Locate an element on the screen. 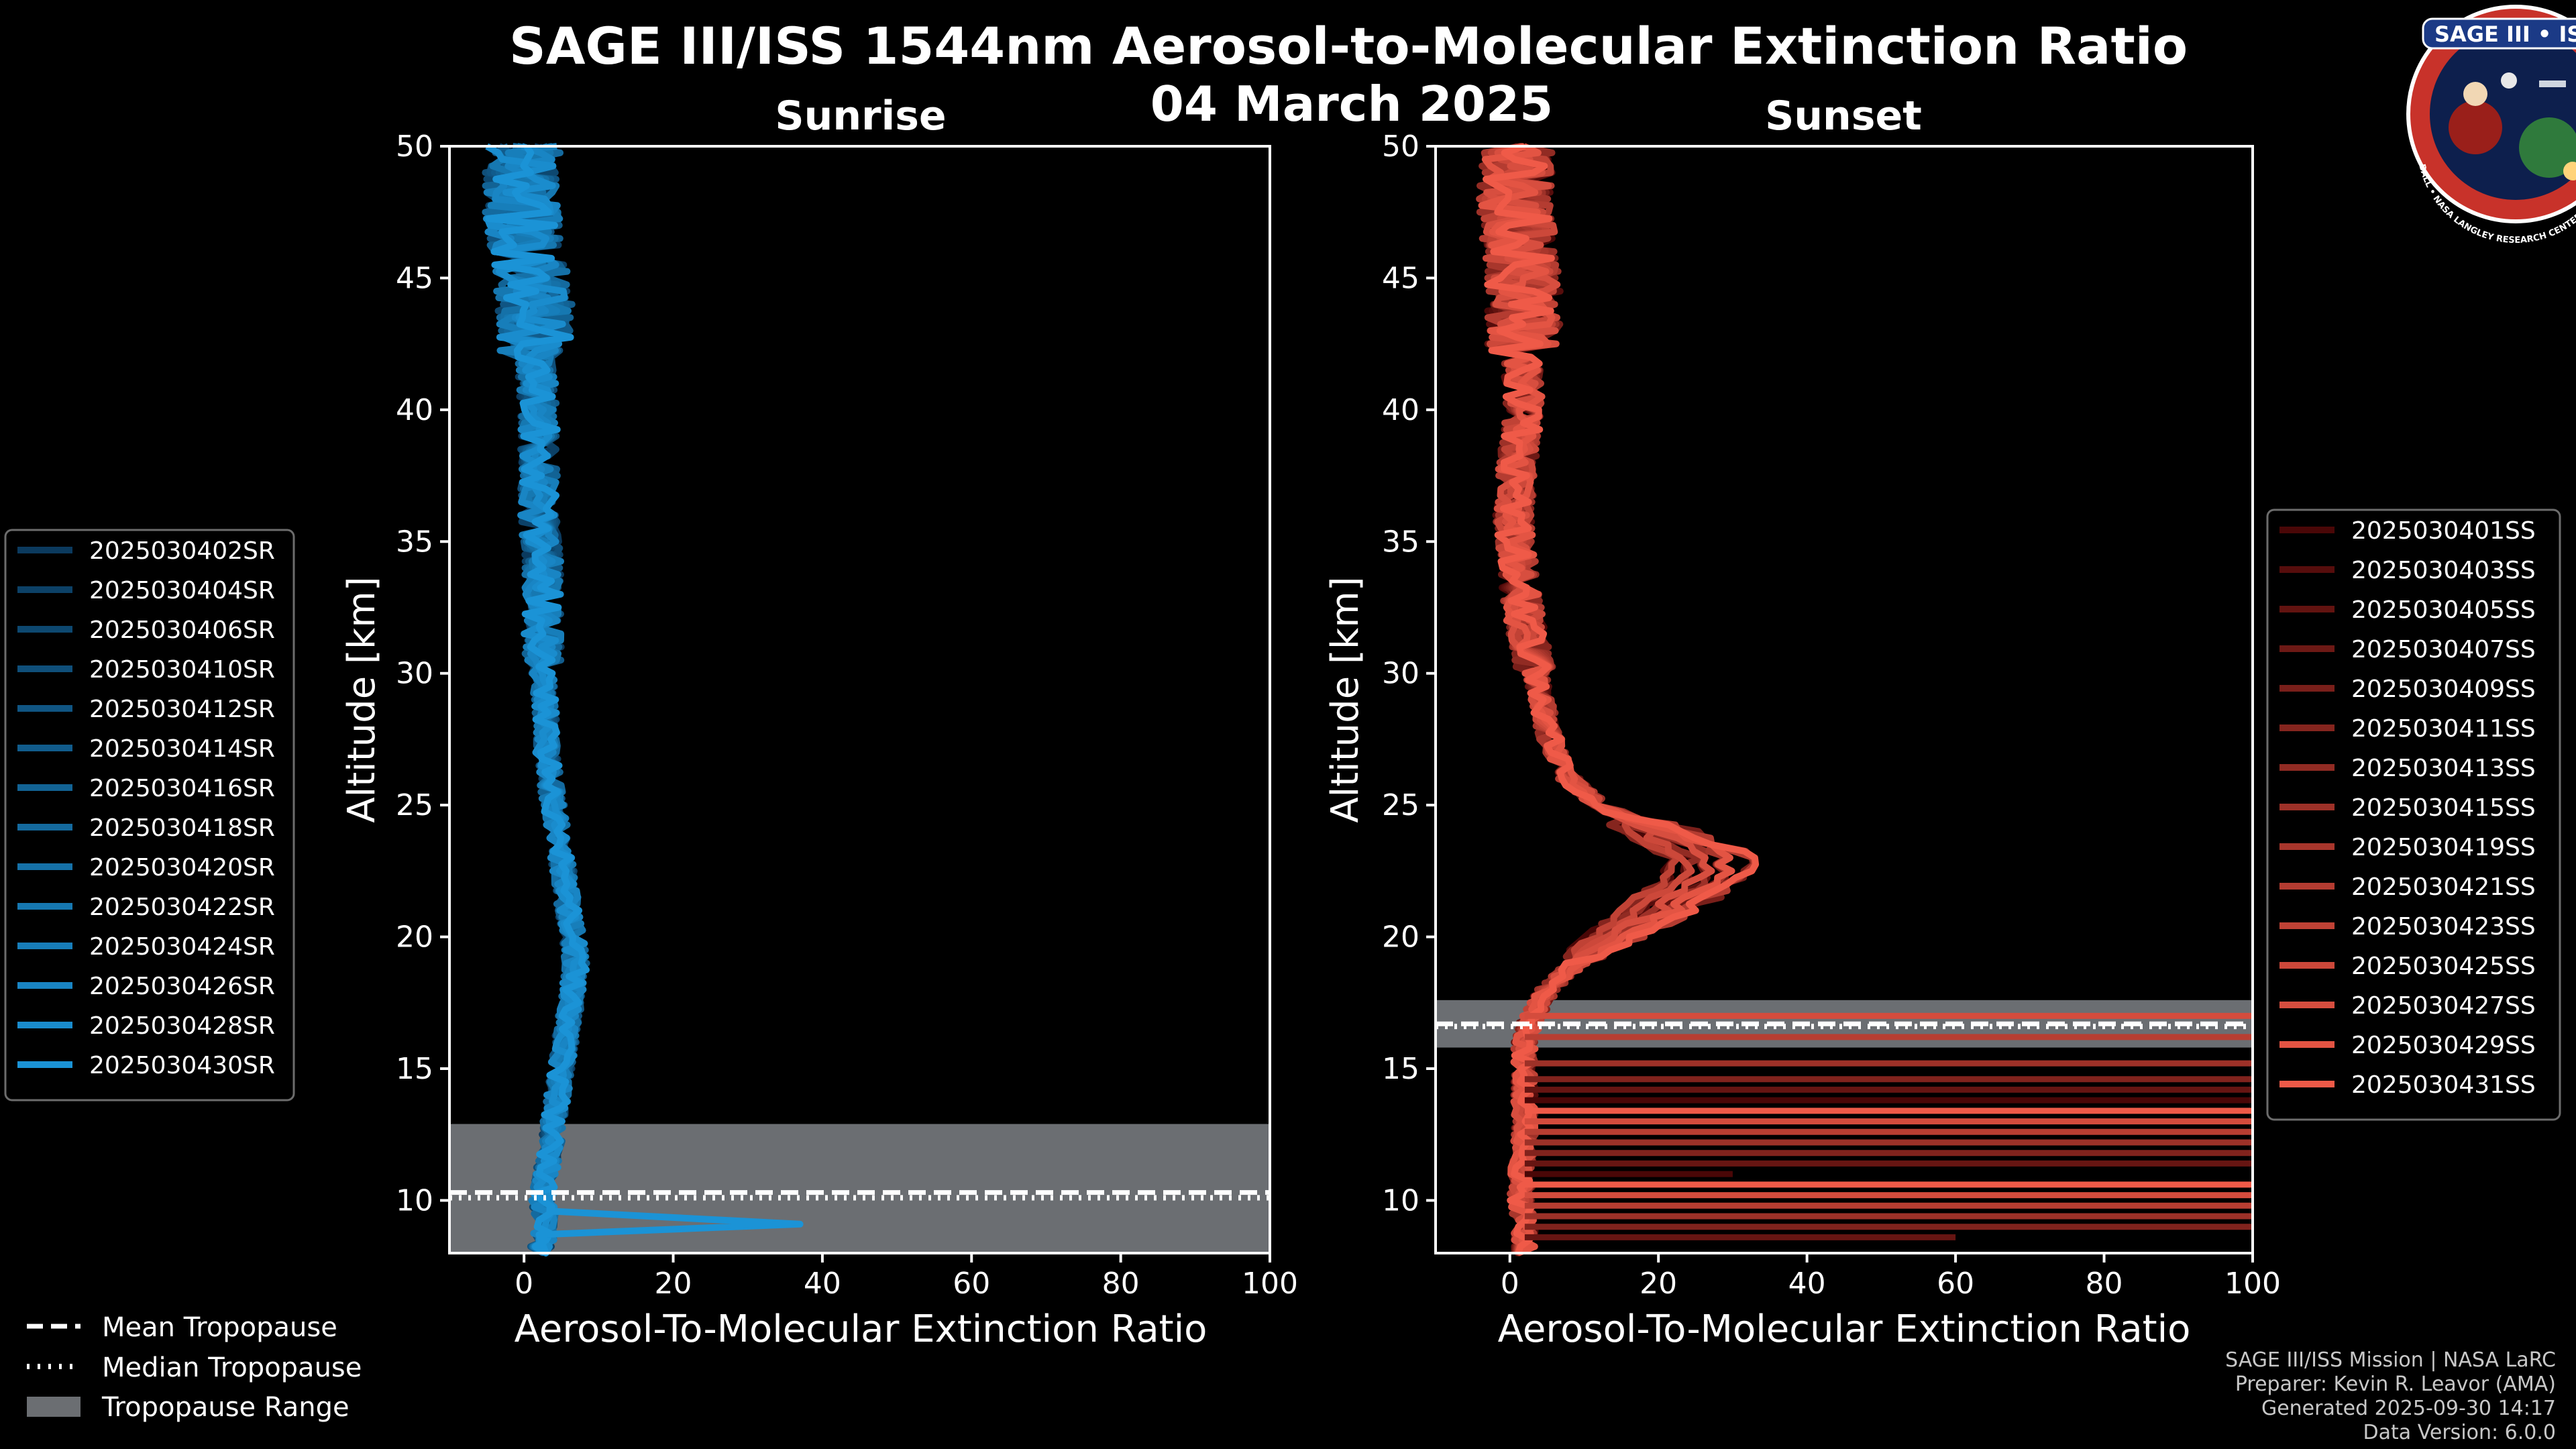 Image resolution: width=2576 pixels, height=1449 pixels. legend-entry: 2025030428SR is located at coordinates (182, 1026).